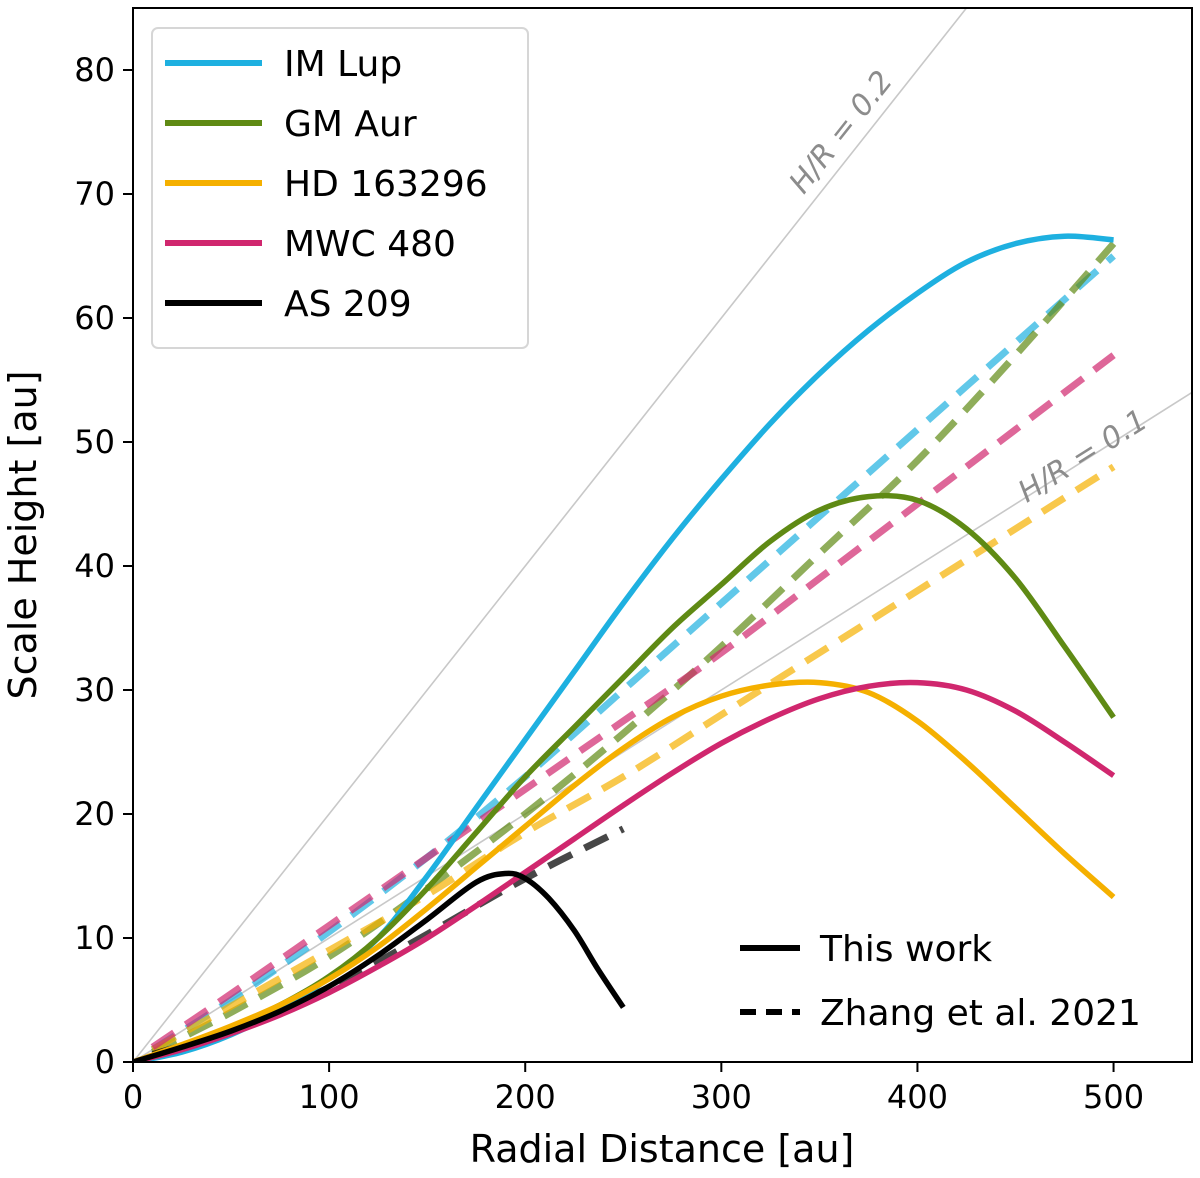 This screenshot has height=1178, width=1200. I want to click on x-tick-label: 100, so click(329, 1097).